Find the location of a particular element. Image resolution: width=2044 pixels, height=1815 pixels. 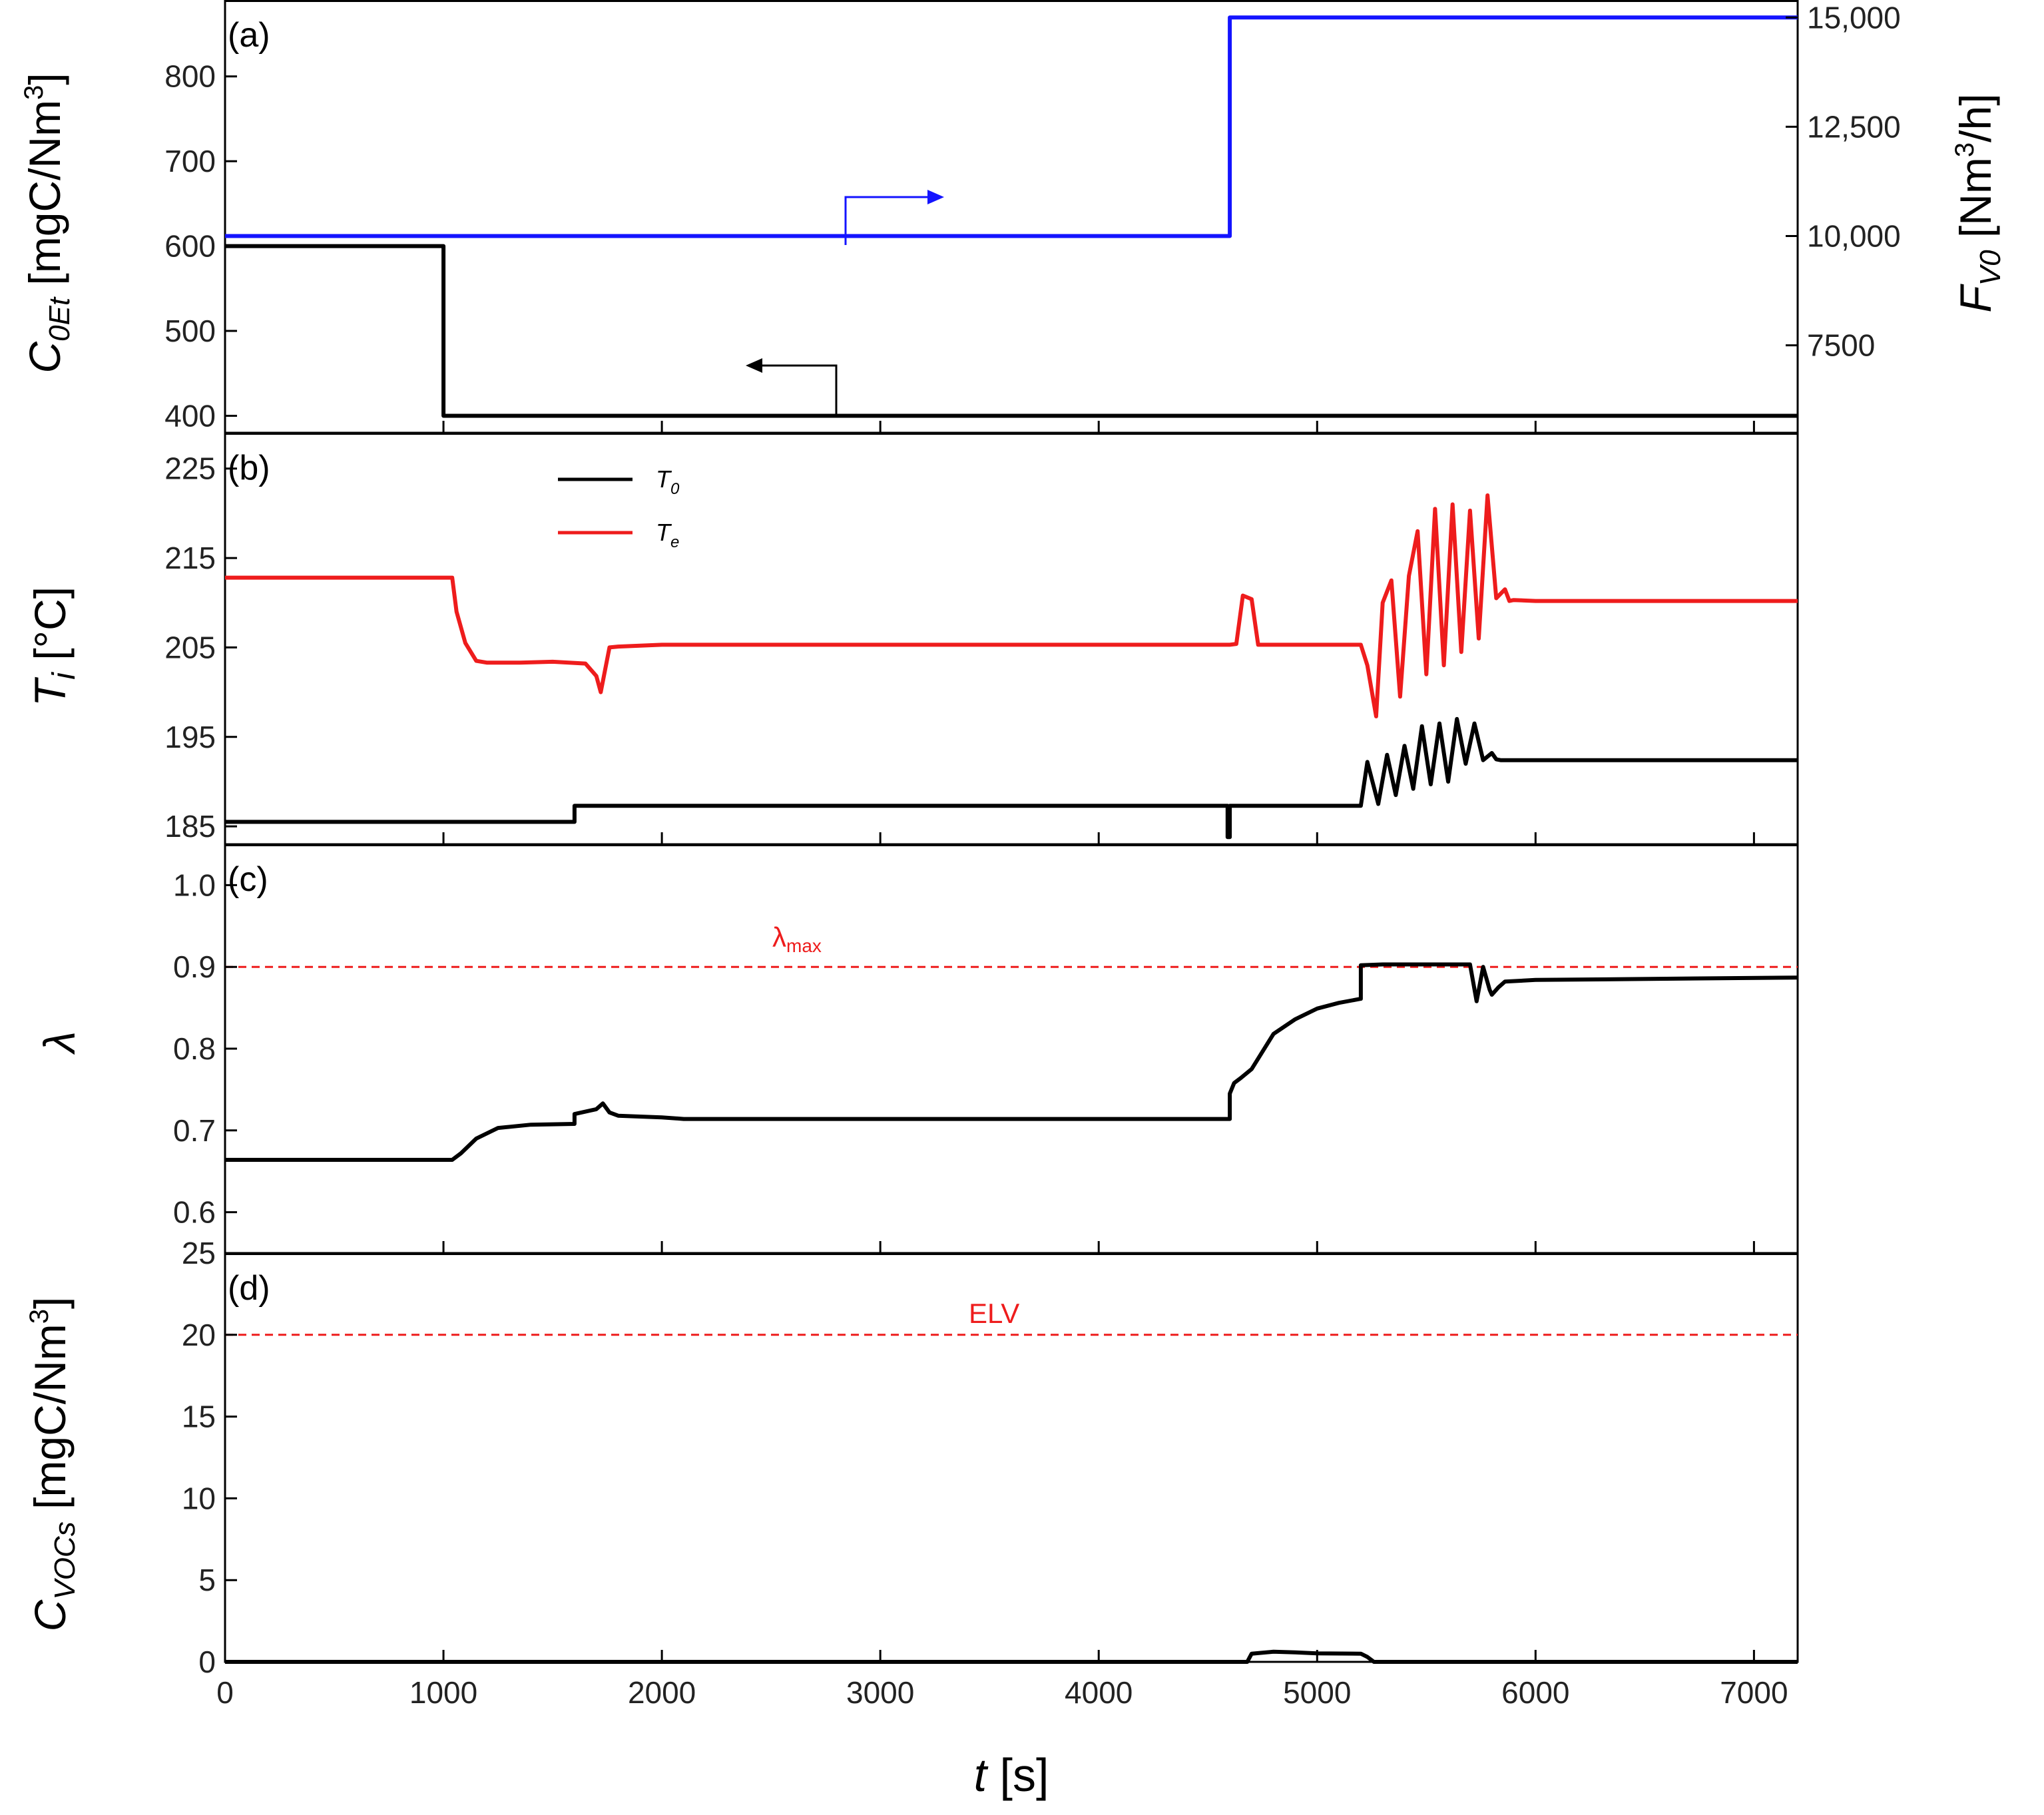

panel-a-right-ytick-label: 10,000 is located at coordinates (1854, 236).